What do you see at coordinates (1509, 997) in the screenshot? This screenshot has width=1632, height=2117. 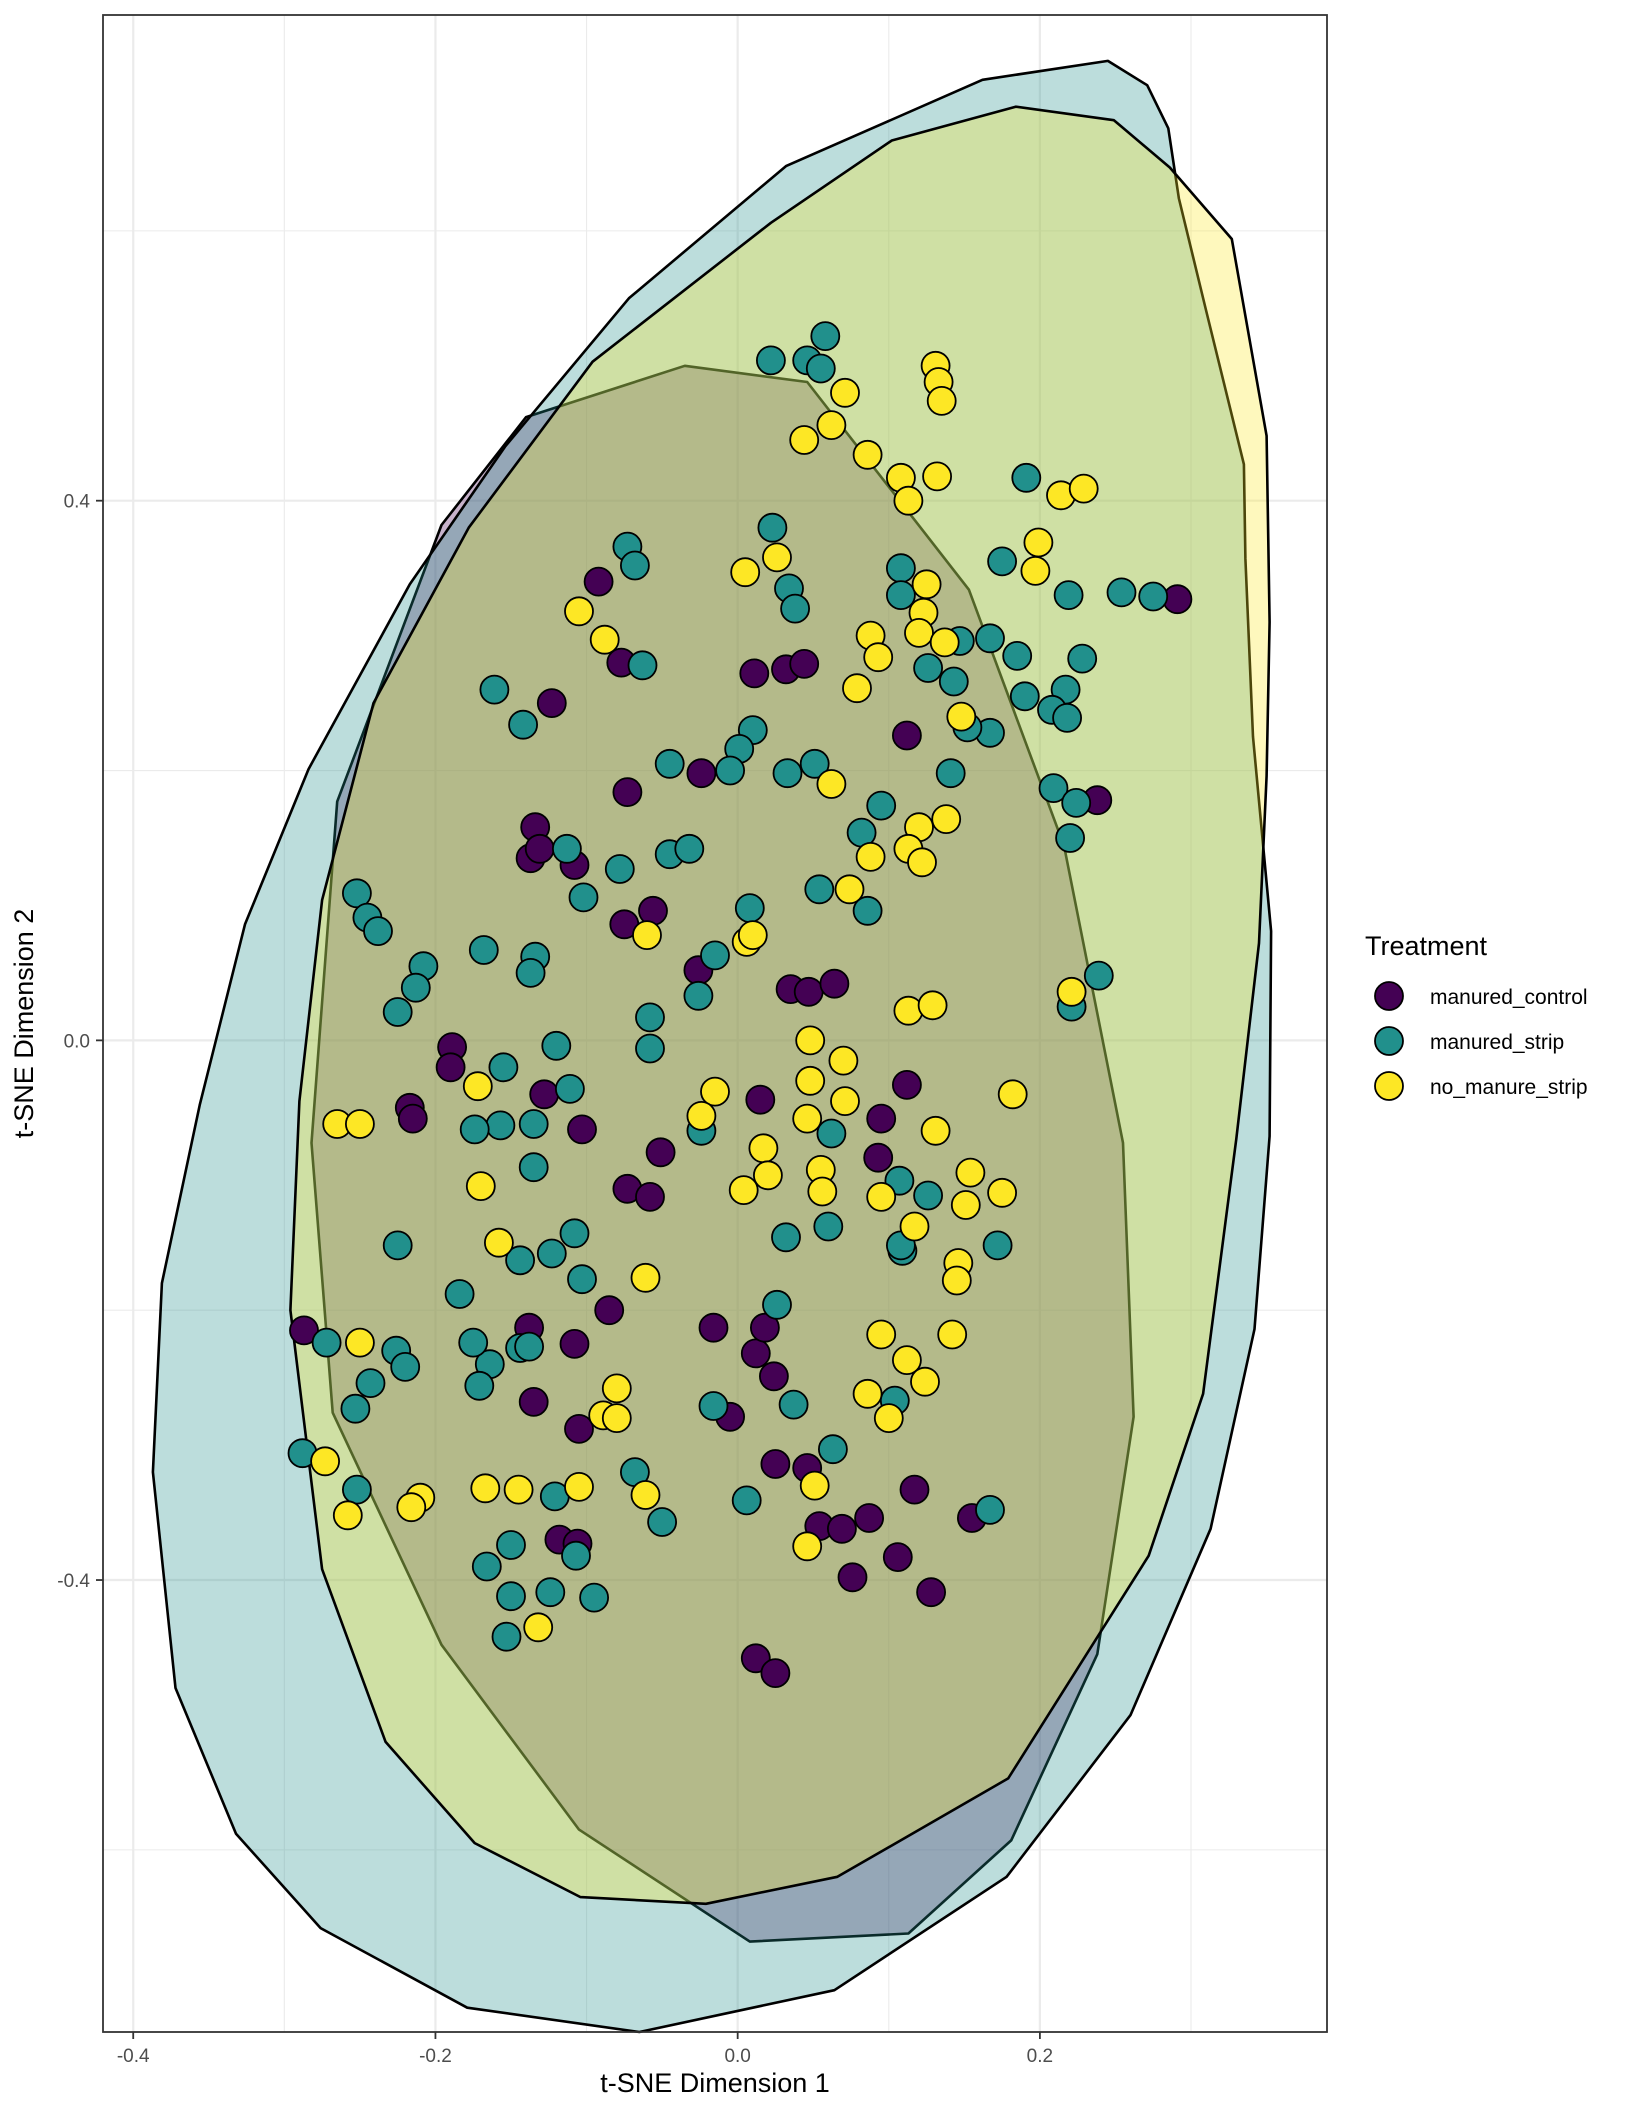 I see `legend-label-manured_control: manured_control` at bounding box center [1509, 997].